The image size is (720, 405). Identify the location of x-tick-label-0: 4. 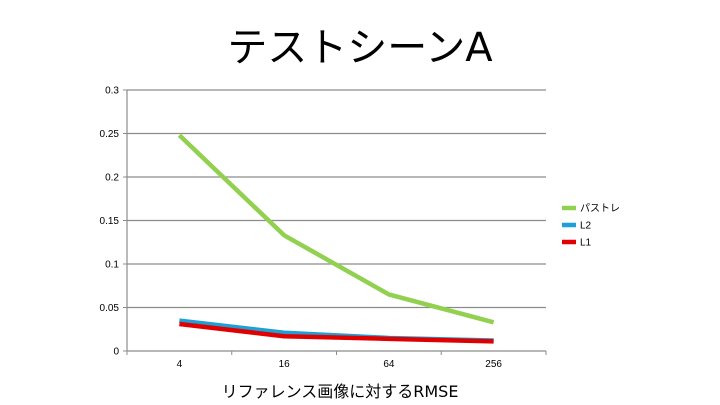
(180, 364).